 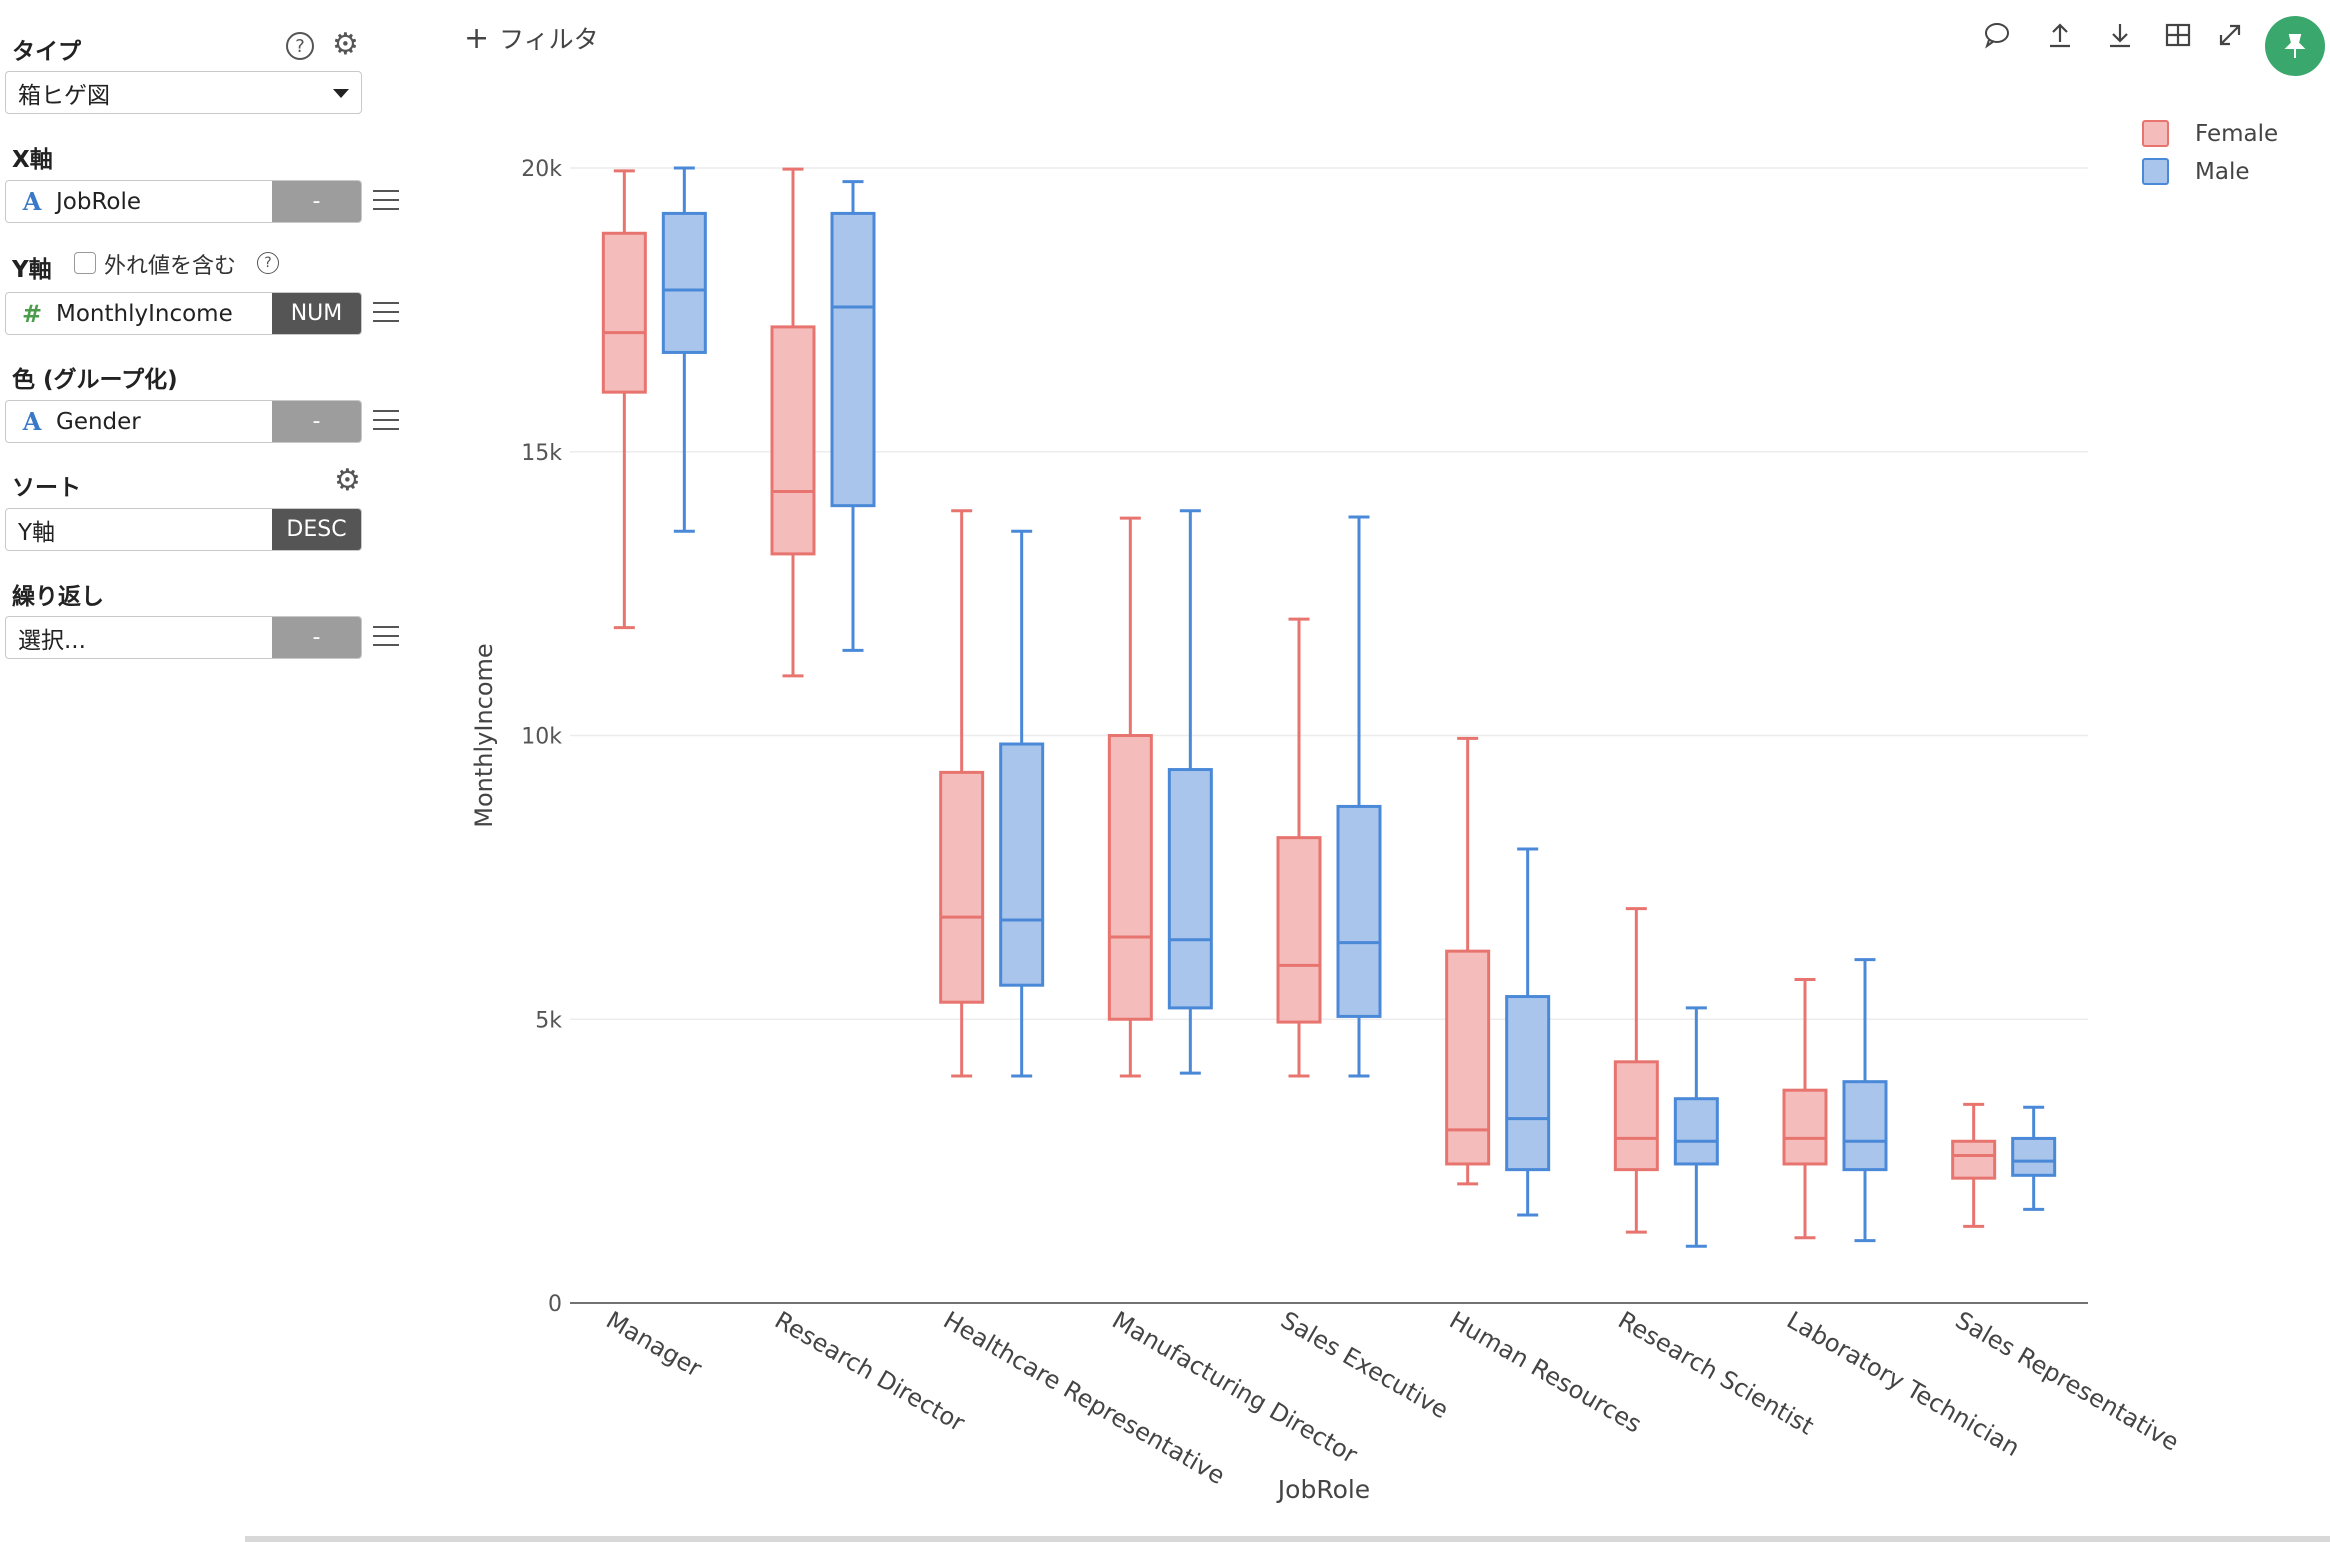 What do you see at coordinates (95, 380) in the screenshot?
I see `color-group-label: 色 (グループ化)` at bounding box center [95, 380].